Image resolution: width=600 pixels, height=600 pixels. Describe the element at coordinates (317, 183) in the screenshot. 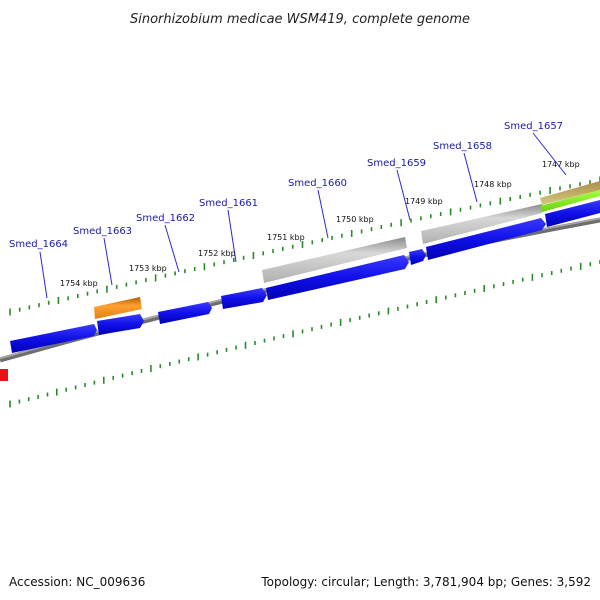

I see `gene-label-smed-1660: Smed_1660` at that location.